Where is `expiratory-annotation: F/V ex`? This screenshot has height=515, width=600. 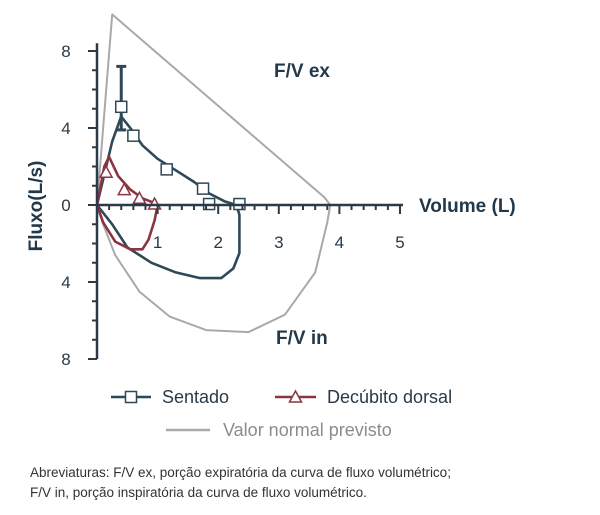 expiratory-annotation: F/V ex is located at coordinates (302, 71).